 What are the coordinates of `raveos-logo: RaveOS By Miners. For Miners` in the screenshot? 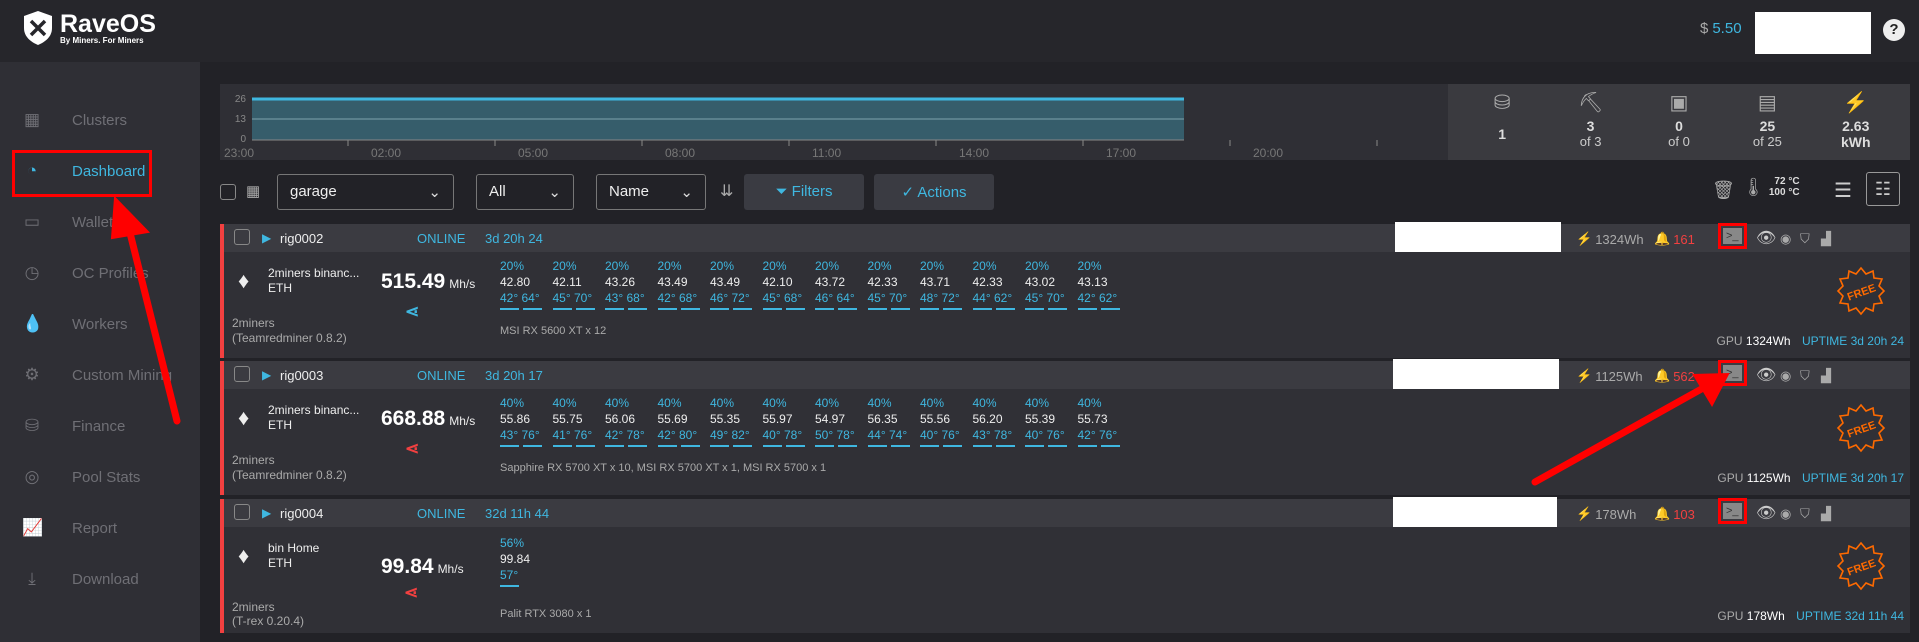 It's located at (89, 28).